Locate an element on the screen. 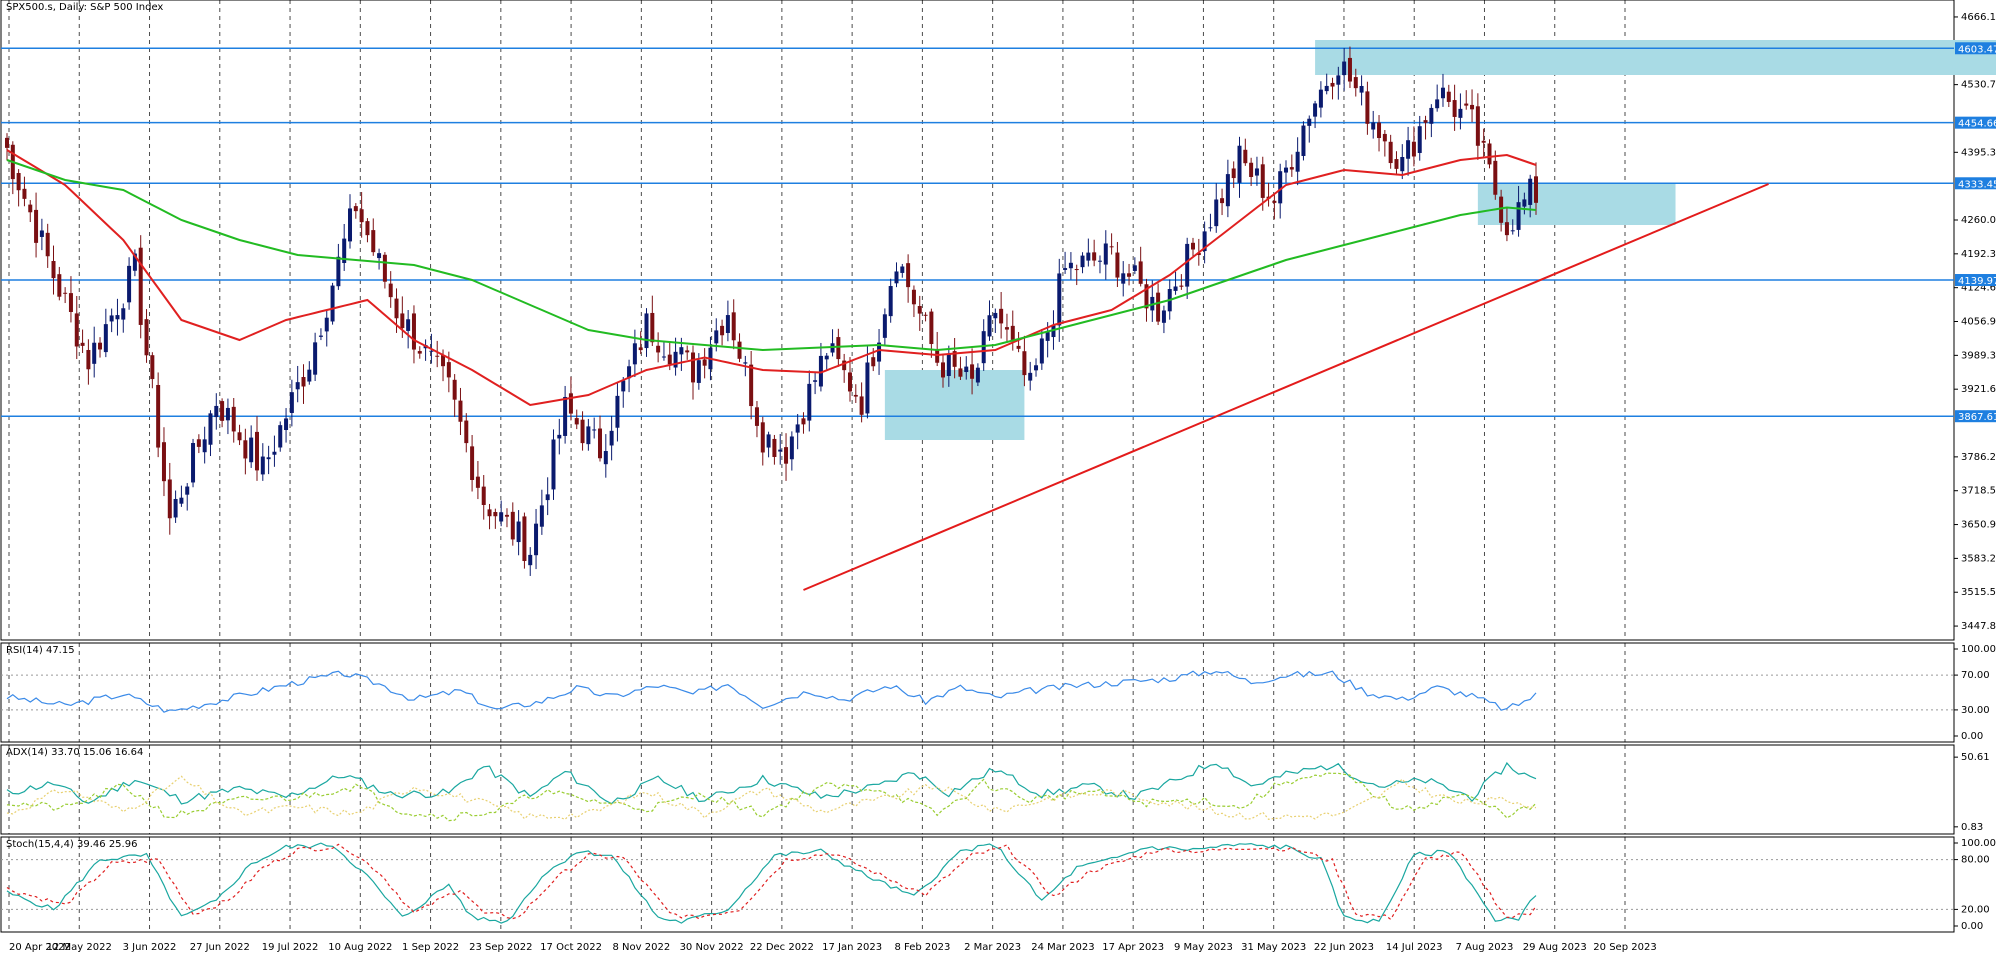 Image resolution: width=1996 pixels, height=962 pixels. x-tick-label: 3 Jun 2022 is located at coordinates (150, 947).